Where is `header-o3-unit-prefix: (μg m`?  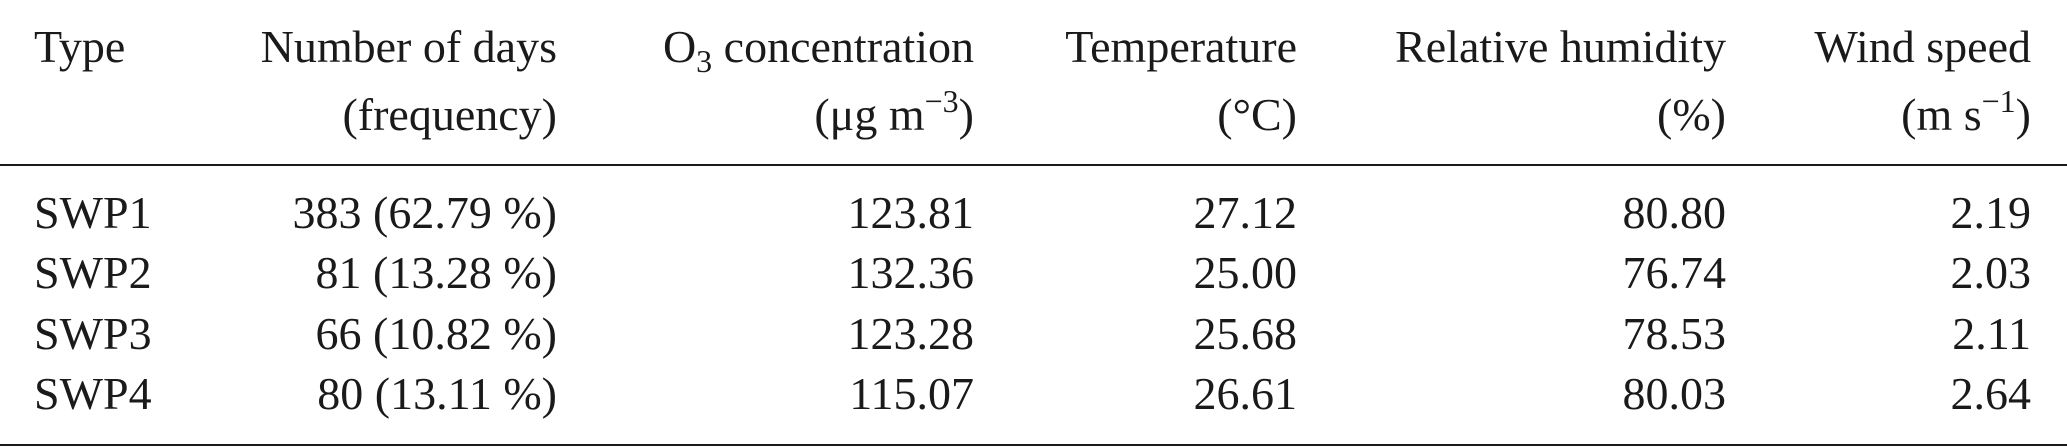 header-o3-unit-prefix: (μg m is located at coordinates (869, 114).